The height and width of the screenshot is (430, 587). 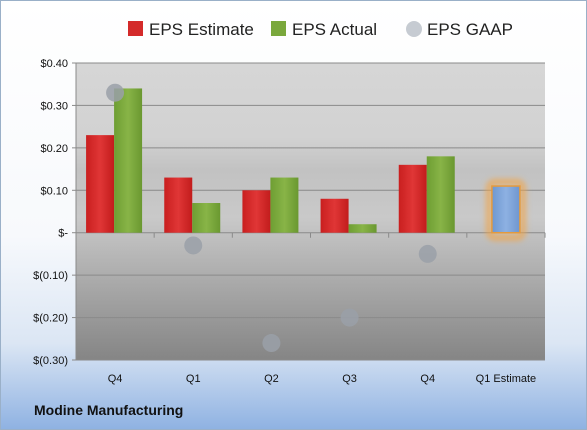 What do you see at coordinates (109, 410) in the screenshot?
I see `company-name: Modine Manufacturing` at bounding box center [109, 410].